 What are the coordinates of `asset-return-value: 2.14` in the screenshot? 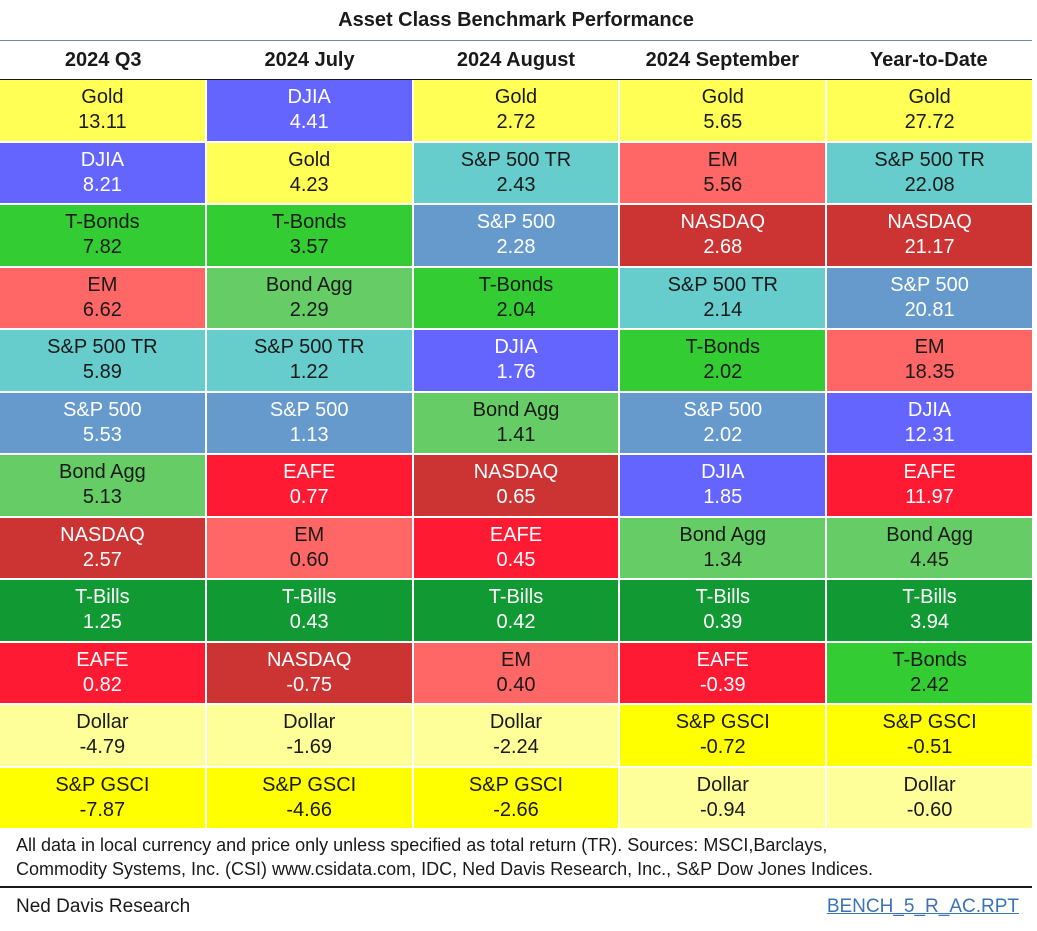 It's located at (723, 309).